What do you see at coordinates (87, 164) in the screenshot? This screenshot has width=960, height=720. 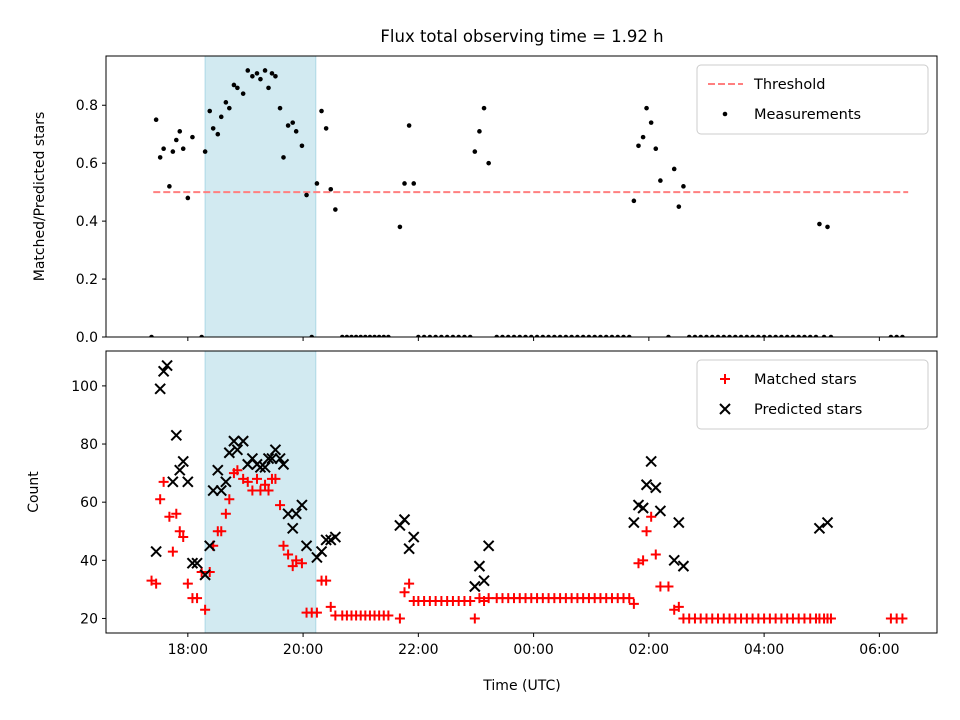 I see `y-tick-label: 0.6` at bounding box center [87, 164].